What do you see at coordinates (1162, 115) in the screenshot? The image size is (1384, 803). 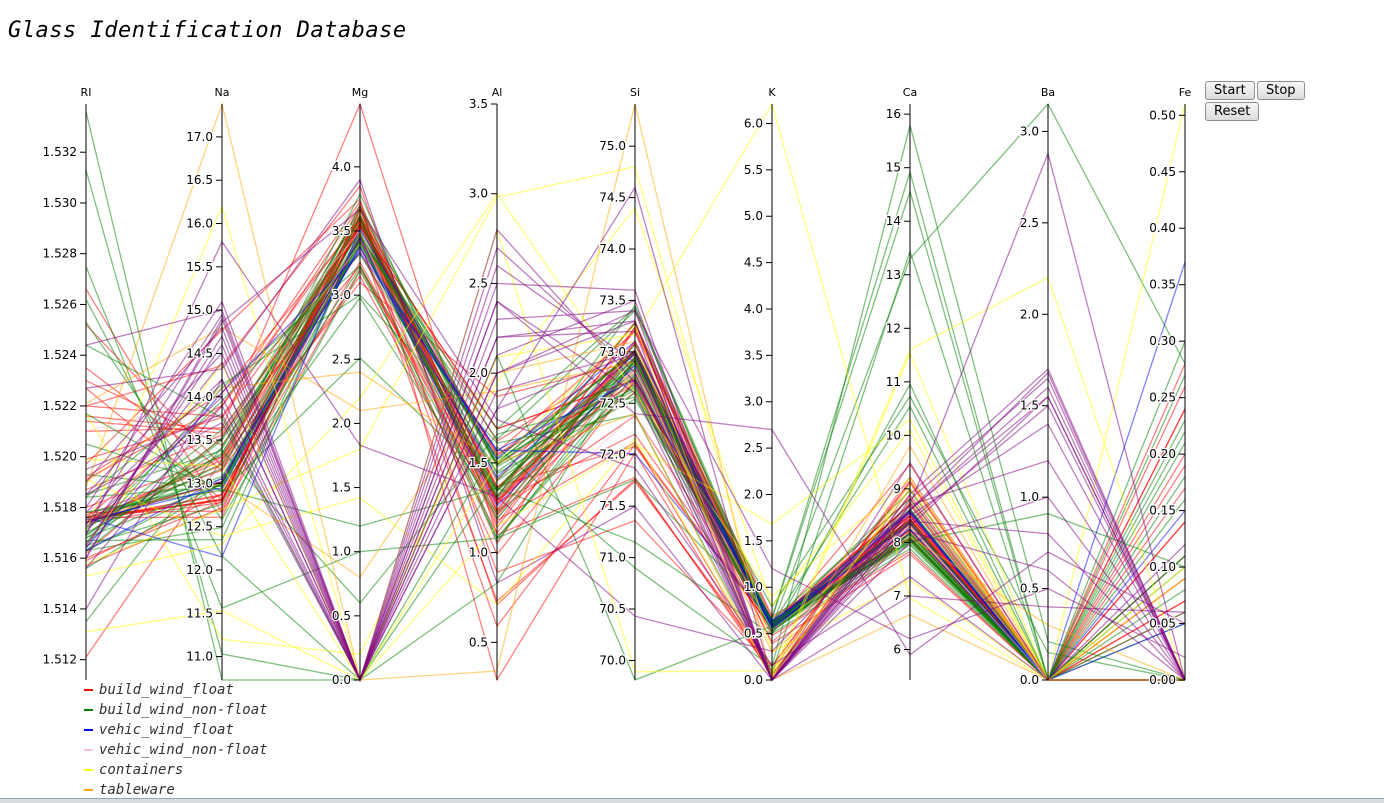 I see `axis-tick-label: 0.50` at bounding box center [1162, 115].